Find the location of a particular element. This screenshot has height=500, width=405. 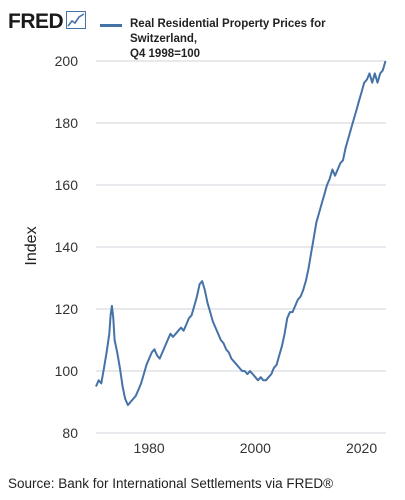

y-tick-label: 120 is located at coordinates (67, 309).